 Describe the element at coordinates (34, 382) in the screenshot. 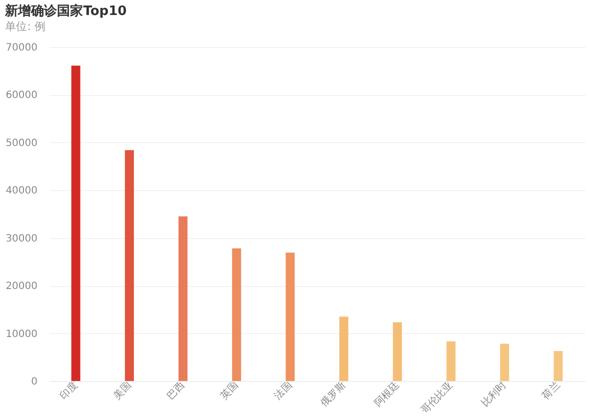

I see `y-tick-label: 0` at that location.